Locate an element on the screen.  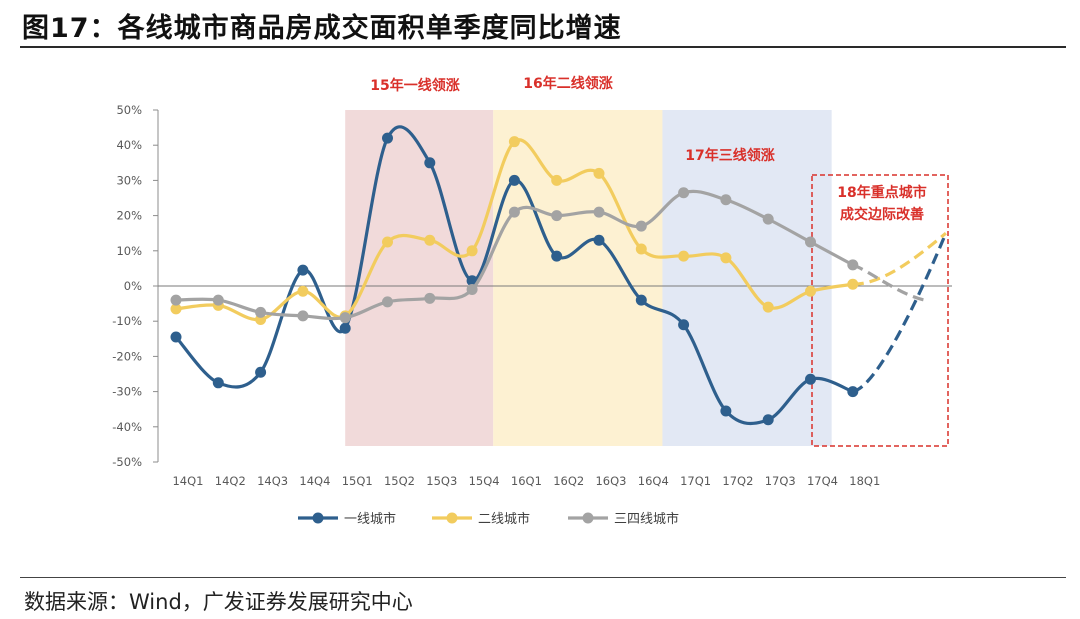
x-tick-label: 16Q2 is located at coordinates (568, 481).